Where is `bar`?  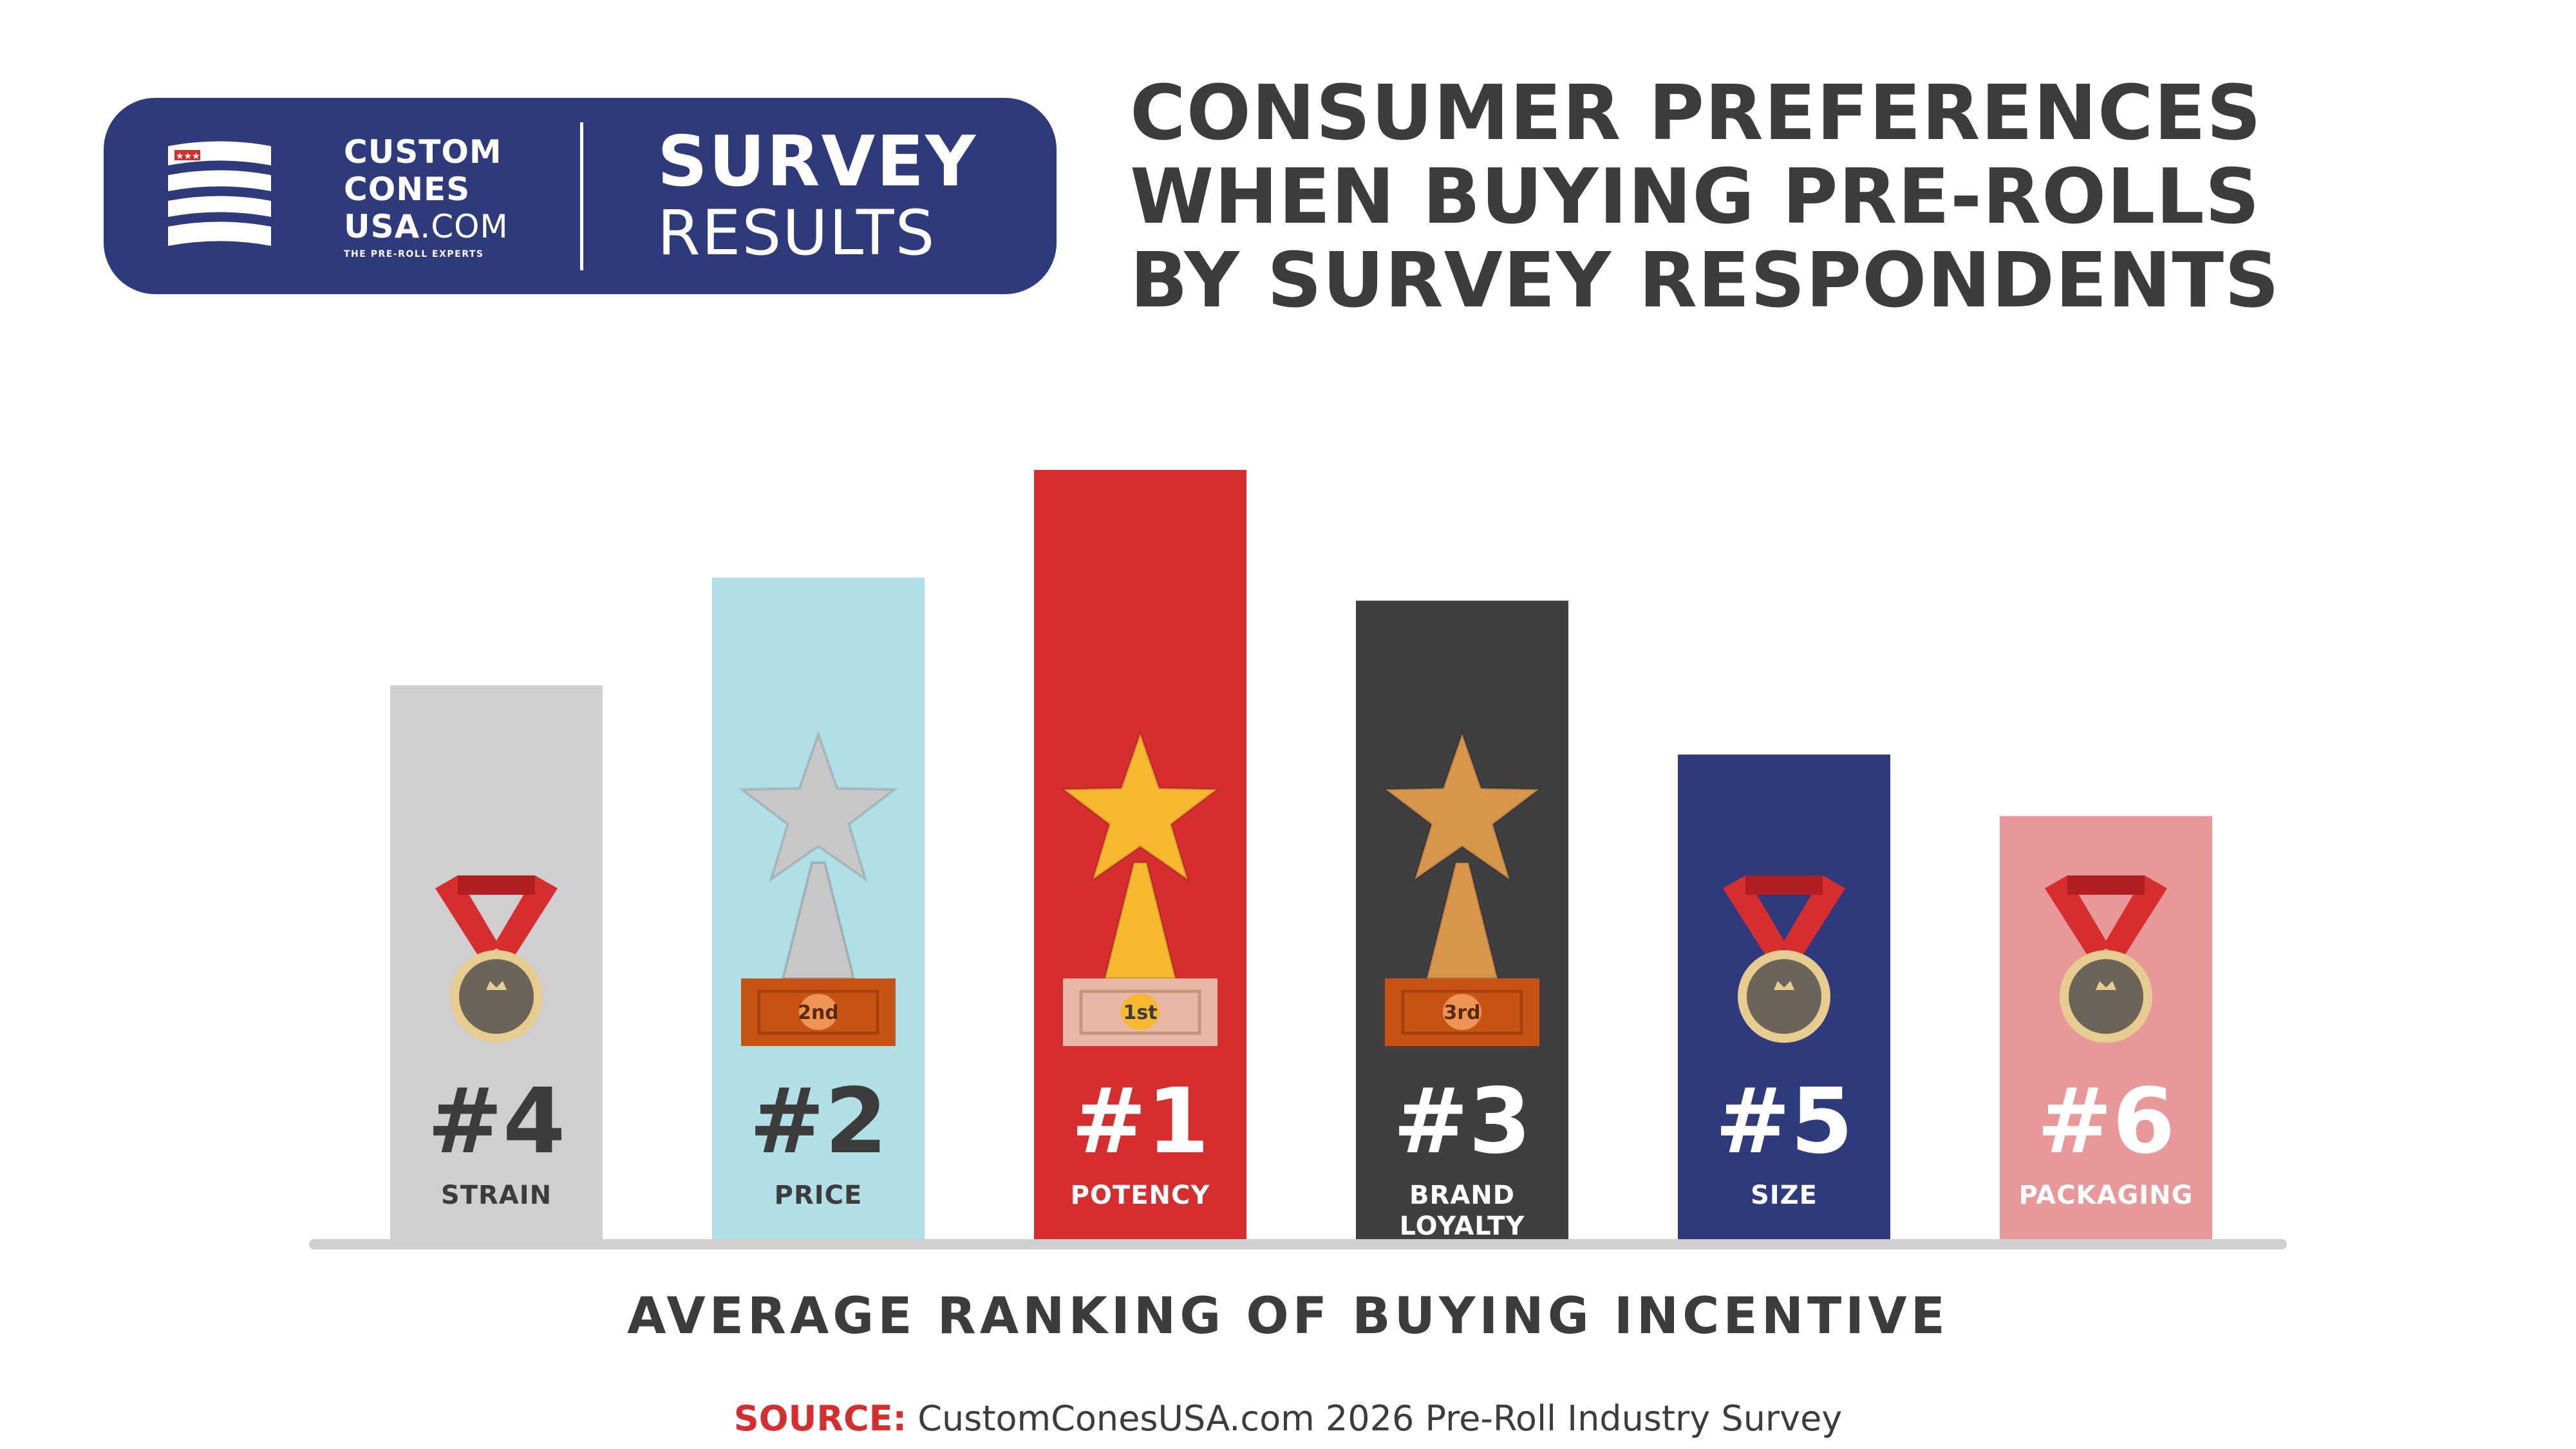 bar is located at coordinates (1140, 854).